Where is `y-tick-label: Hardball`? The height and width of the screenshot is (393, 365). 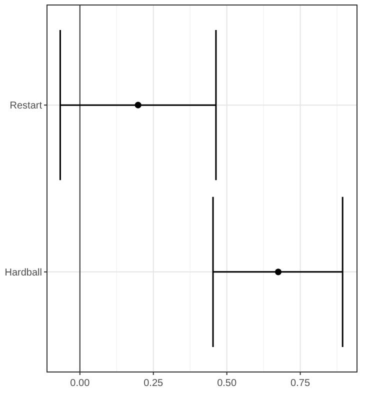 y-tick-label: Hardball is located at coordinates (23, 272).